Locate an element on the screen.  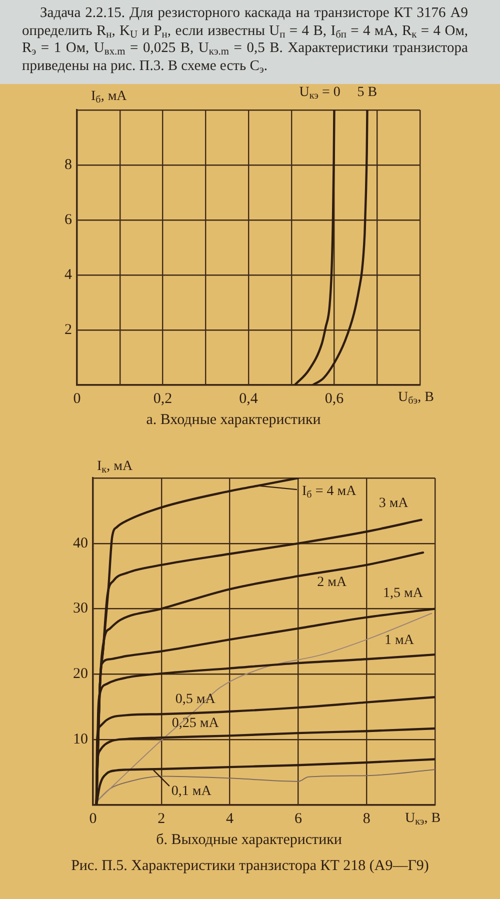
x-tick-label: 0,6 is located at coordinates (334, 398).